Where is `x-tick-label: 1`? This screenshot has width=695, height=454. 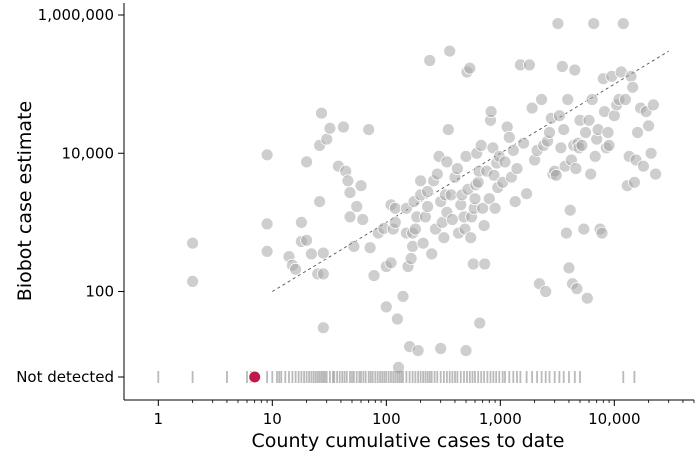
x-tick-label: 1 is located at coordinates (159, 419).